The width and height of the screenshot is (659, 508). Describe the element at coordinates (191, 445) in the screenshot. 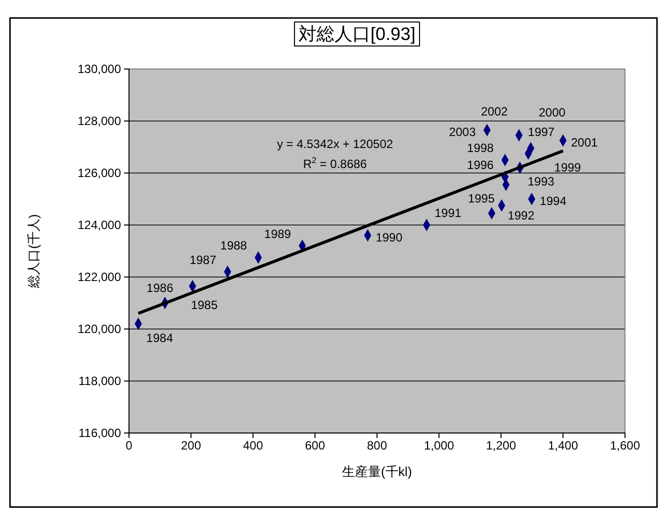

I see `x-tick-label: 200` at that location.